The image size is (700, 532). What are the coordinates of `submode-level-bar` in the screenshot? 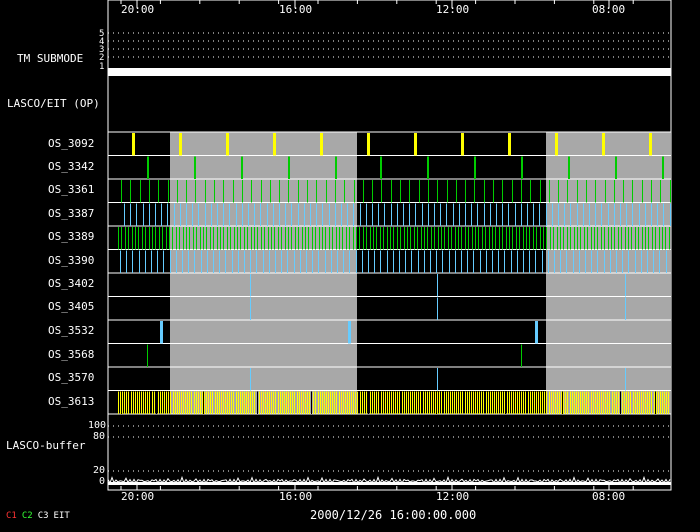 It's located at (389, 72).